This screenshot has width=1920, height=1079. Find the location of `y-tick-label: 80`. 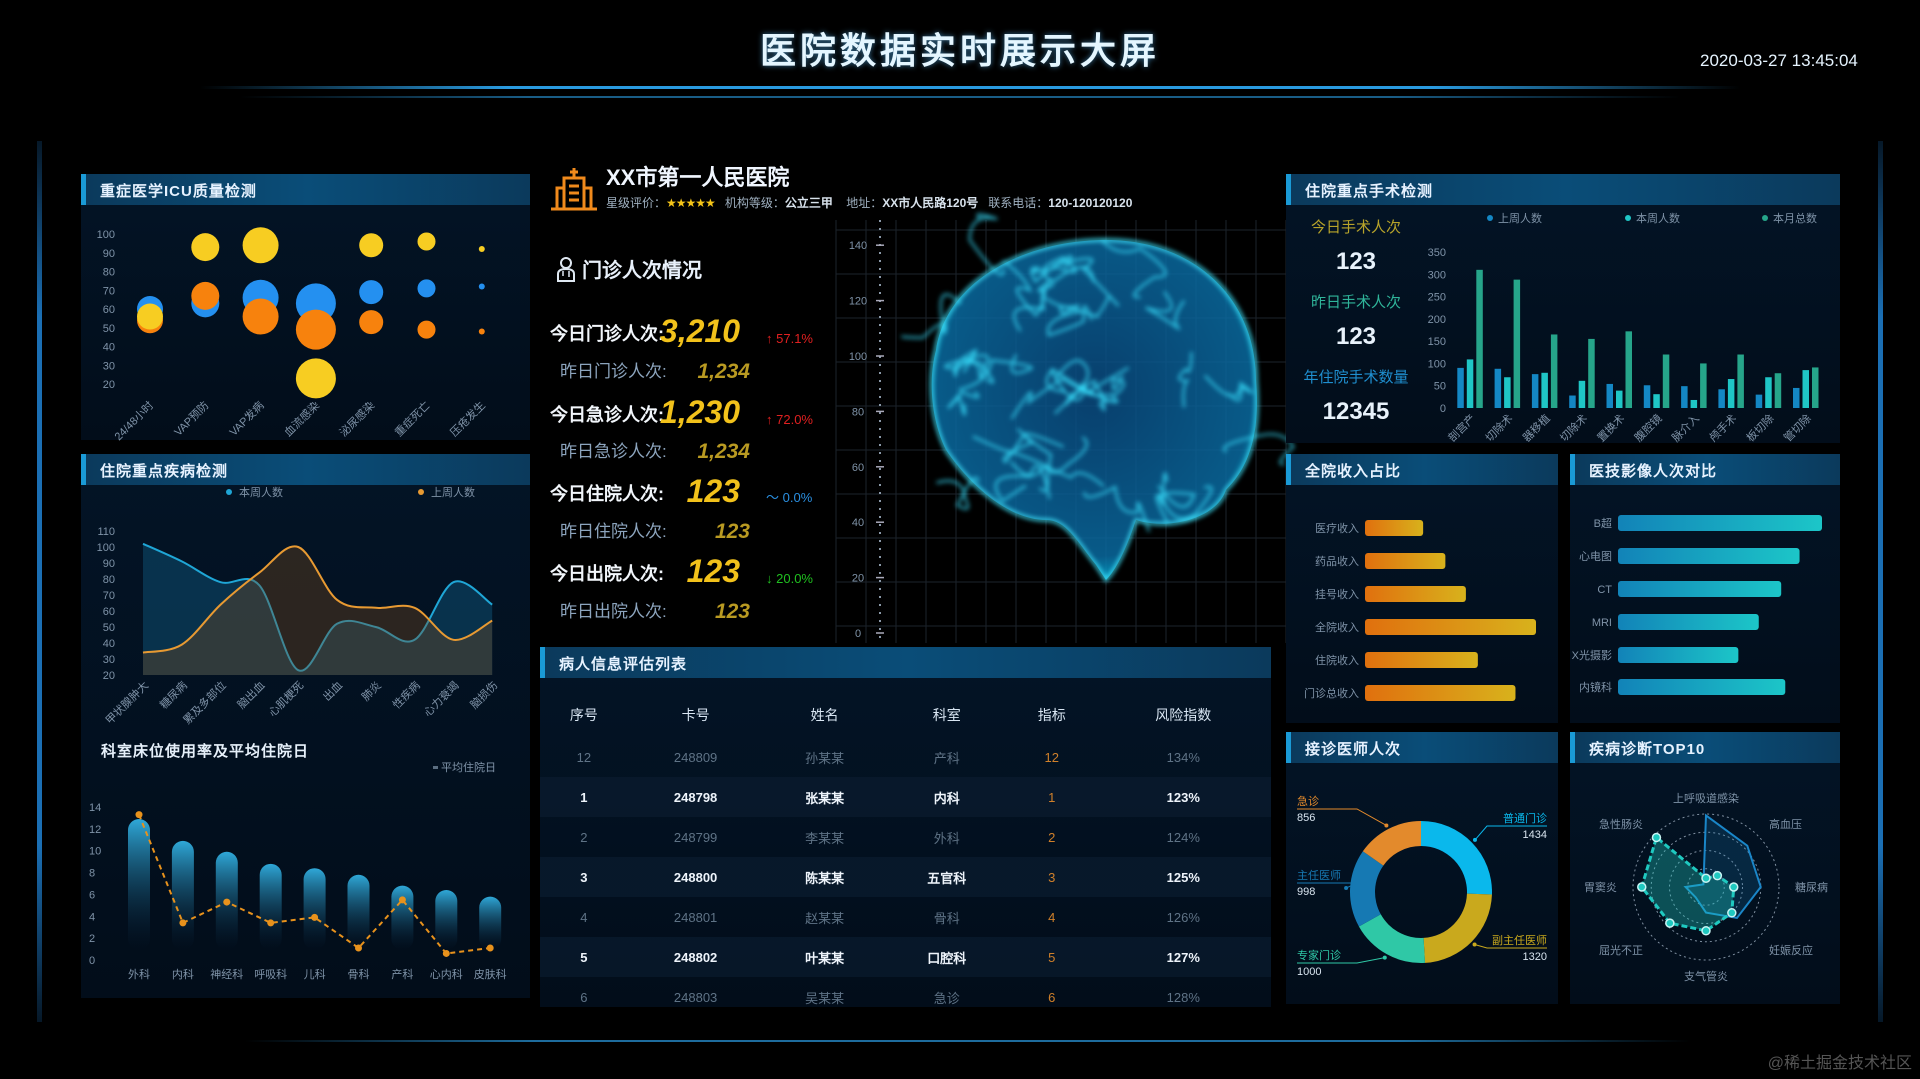

y-tick-label: 80 is located at coordinates (109, 273).